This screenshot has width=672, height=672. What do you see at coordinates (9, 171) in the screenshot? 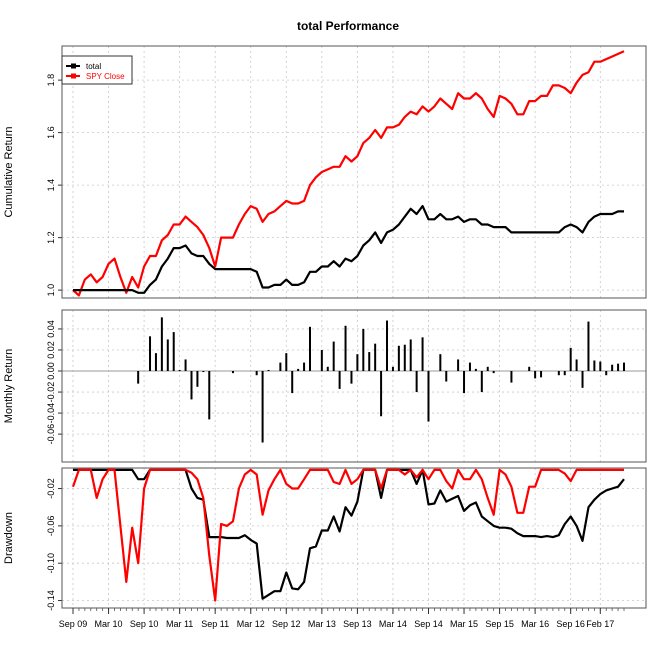
I see `y-axis-label: Cumulative Return` at bounding box center [9, 171].